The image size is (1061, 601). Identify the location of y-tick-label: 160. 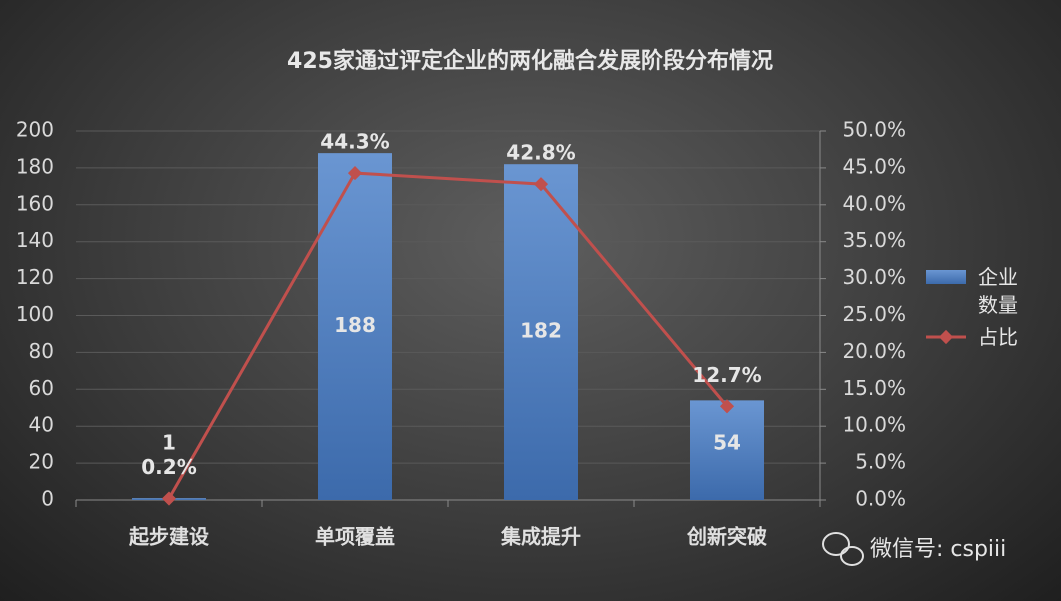
(35, 203).